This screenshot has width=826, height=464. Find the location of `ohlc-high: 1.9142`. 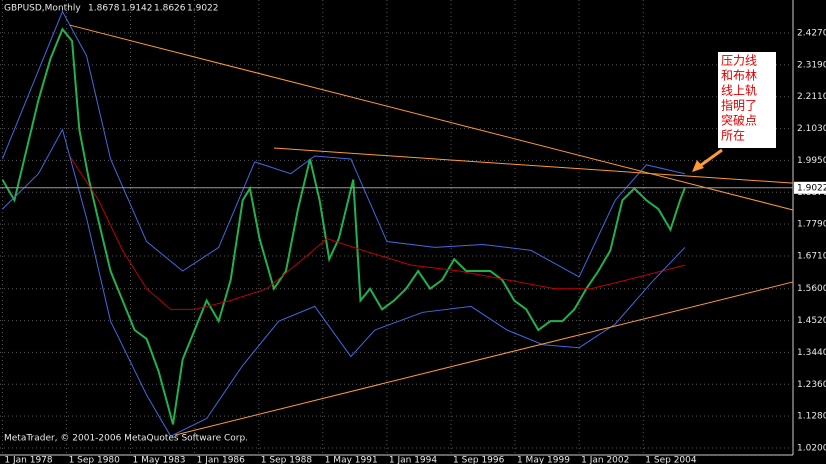

ohlc-high: 1.9142 is located at coordinates (137, 9).